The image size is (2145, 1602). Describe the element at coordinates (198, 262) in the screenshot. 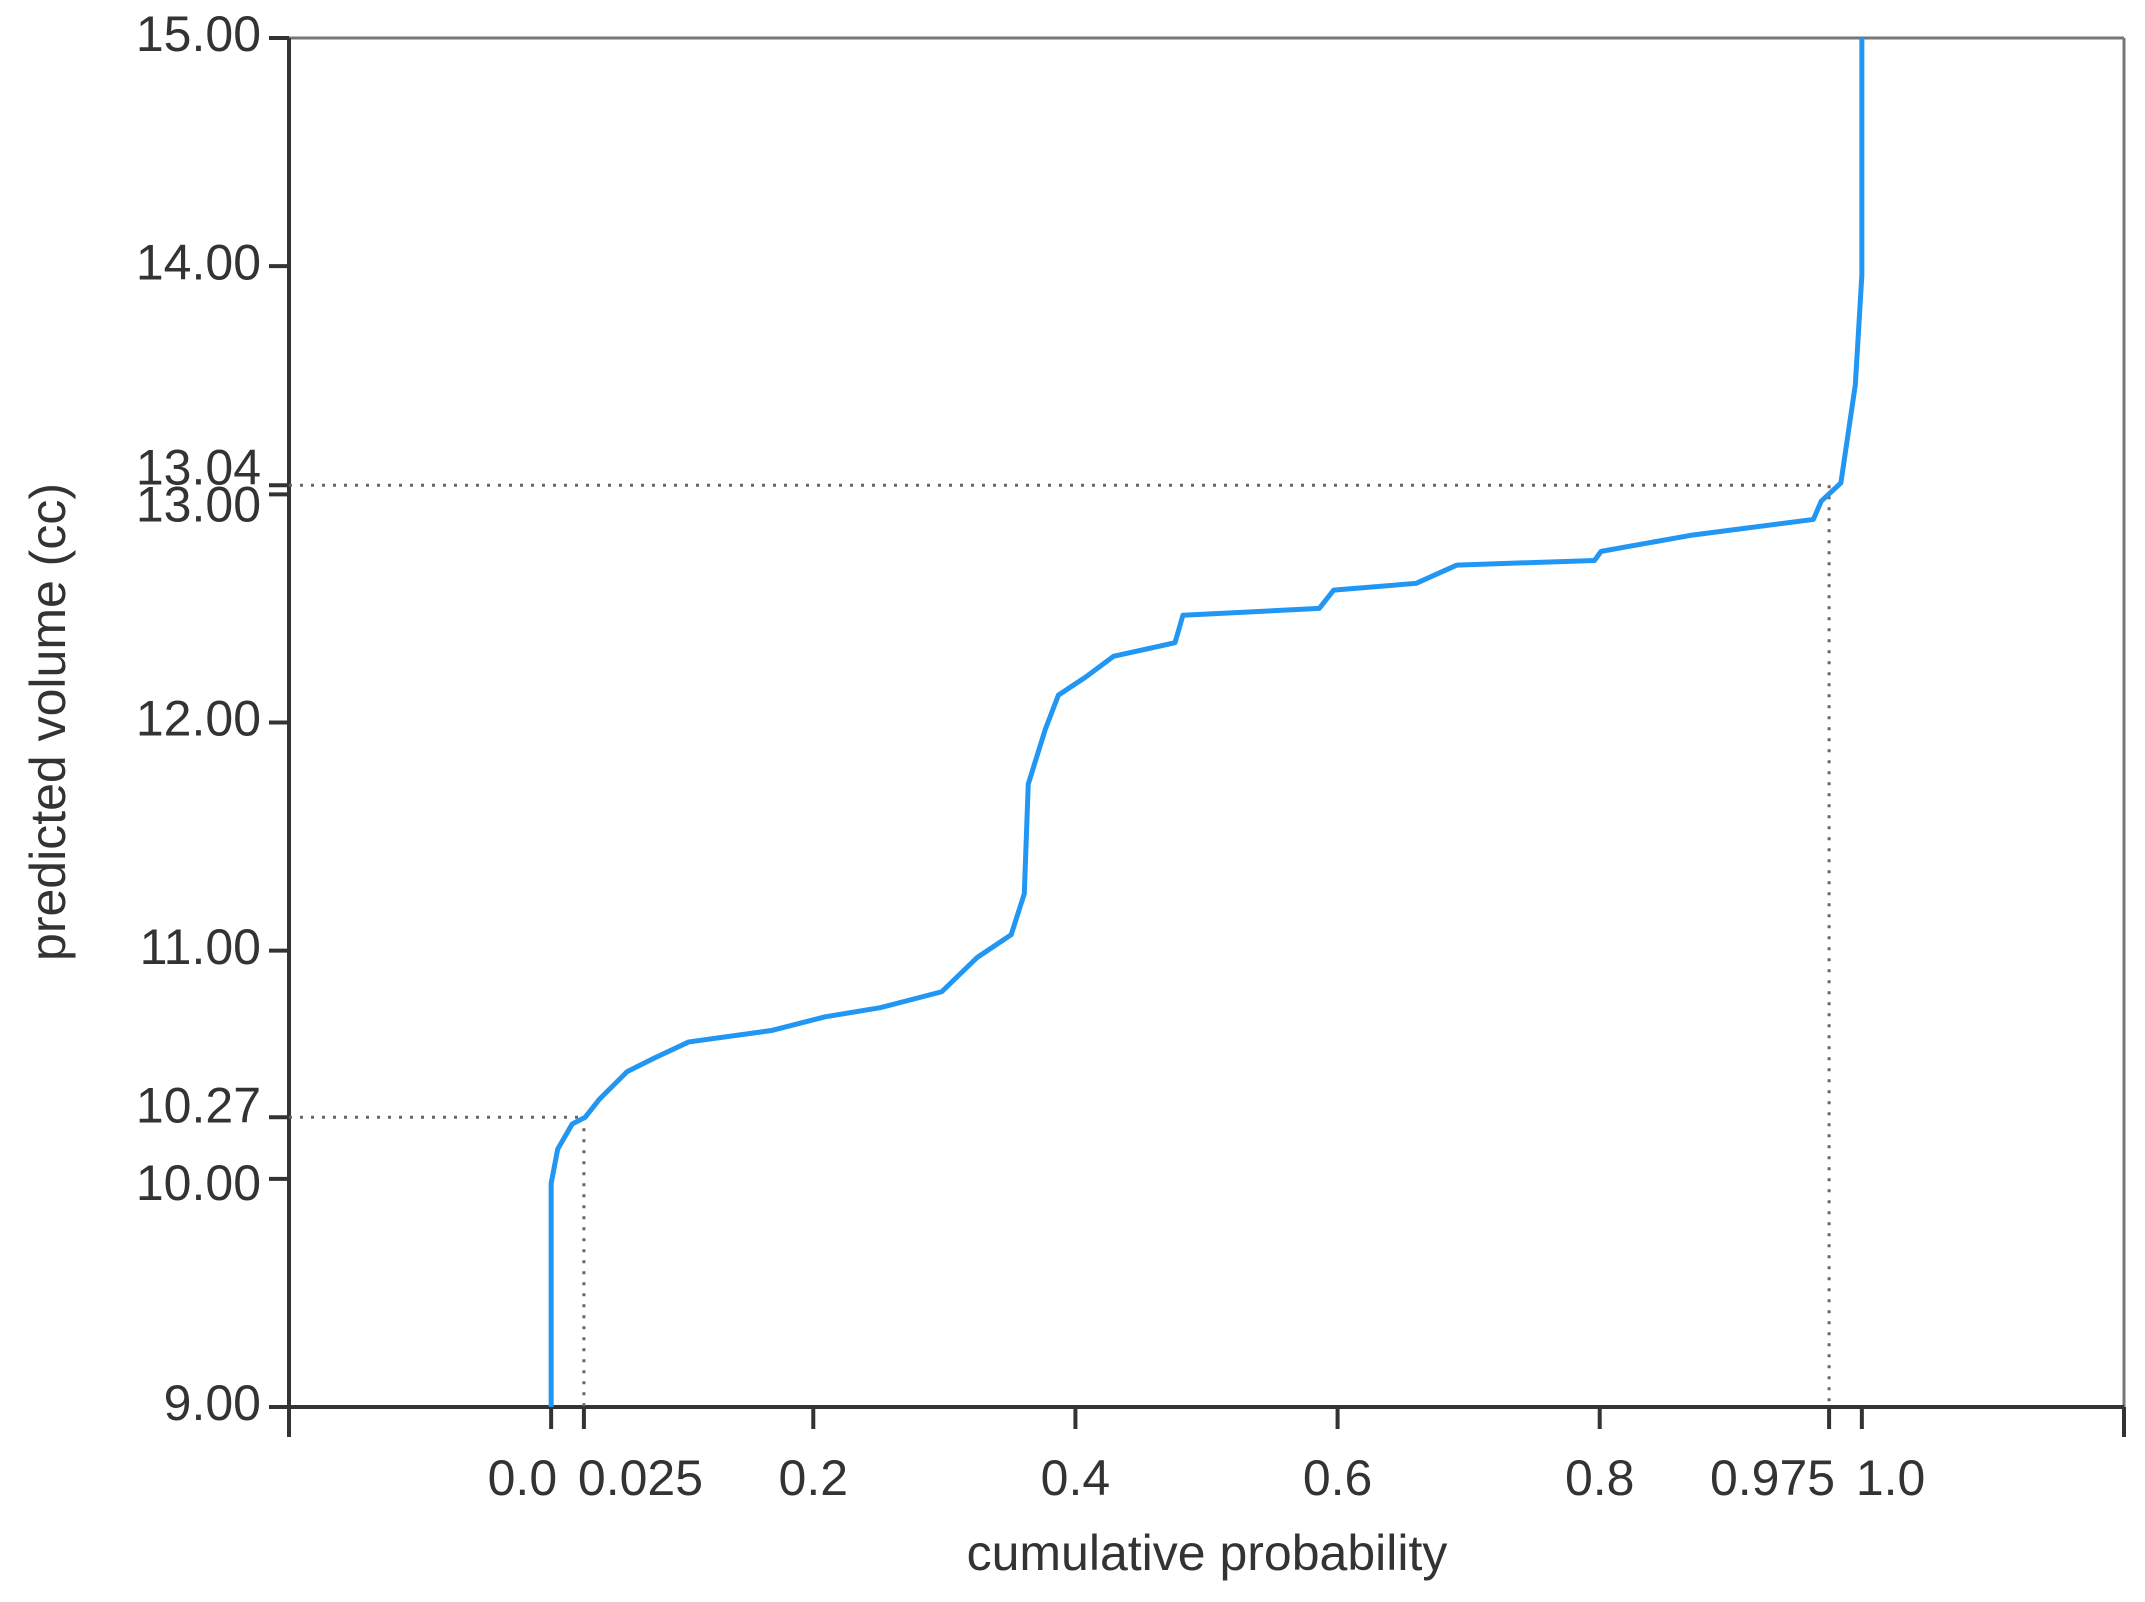

I see `y-tick-label: 14.00` at that location.